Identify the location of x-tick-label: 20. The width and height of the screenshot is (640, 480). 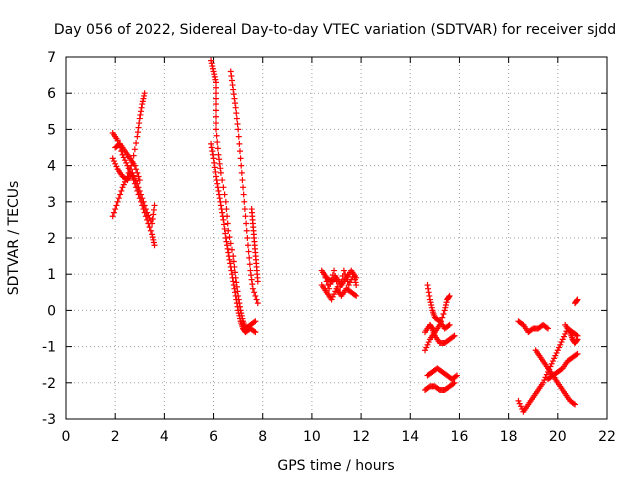
(558, 437).